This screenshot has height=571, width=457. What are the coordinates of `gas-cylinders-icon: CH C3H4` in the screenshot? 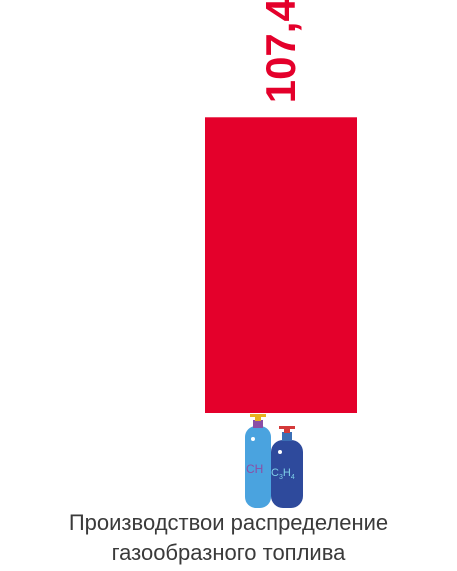 It's located at (274, 461).